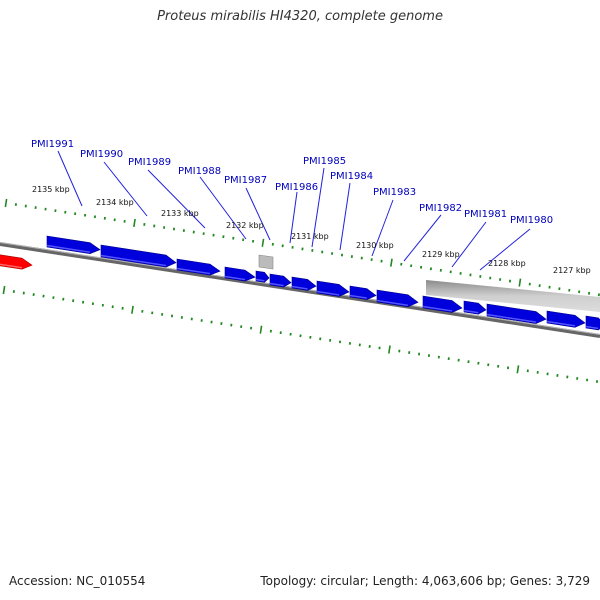 The image size is (600, 600). I want to click on gene-arrow-pmi1987-shade, so click(260, 280).